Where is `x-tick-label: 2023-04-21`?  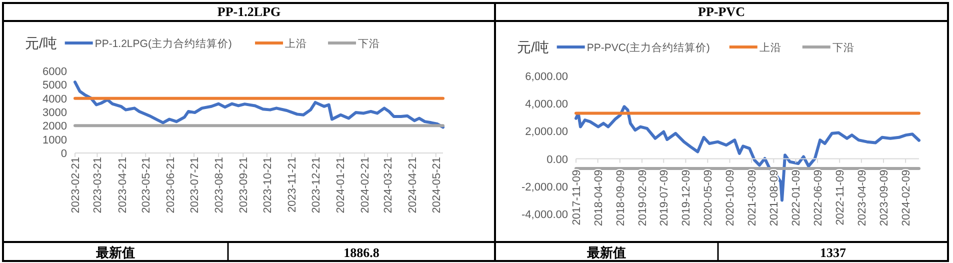 x-tick-label: 2023-04-21 is located at coordinates (122, 185).